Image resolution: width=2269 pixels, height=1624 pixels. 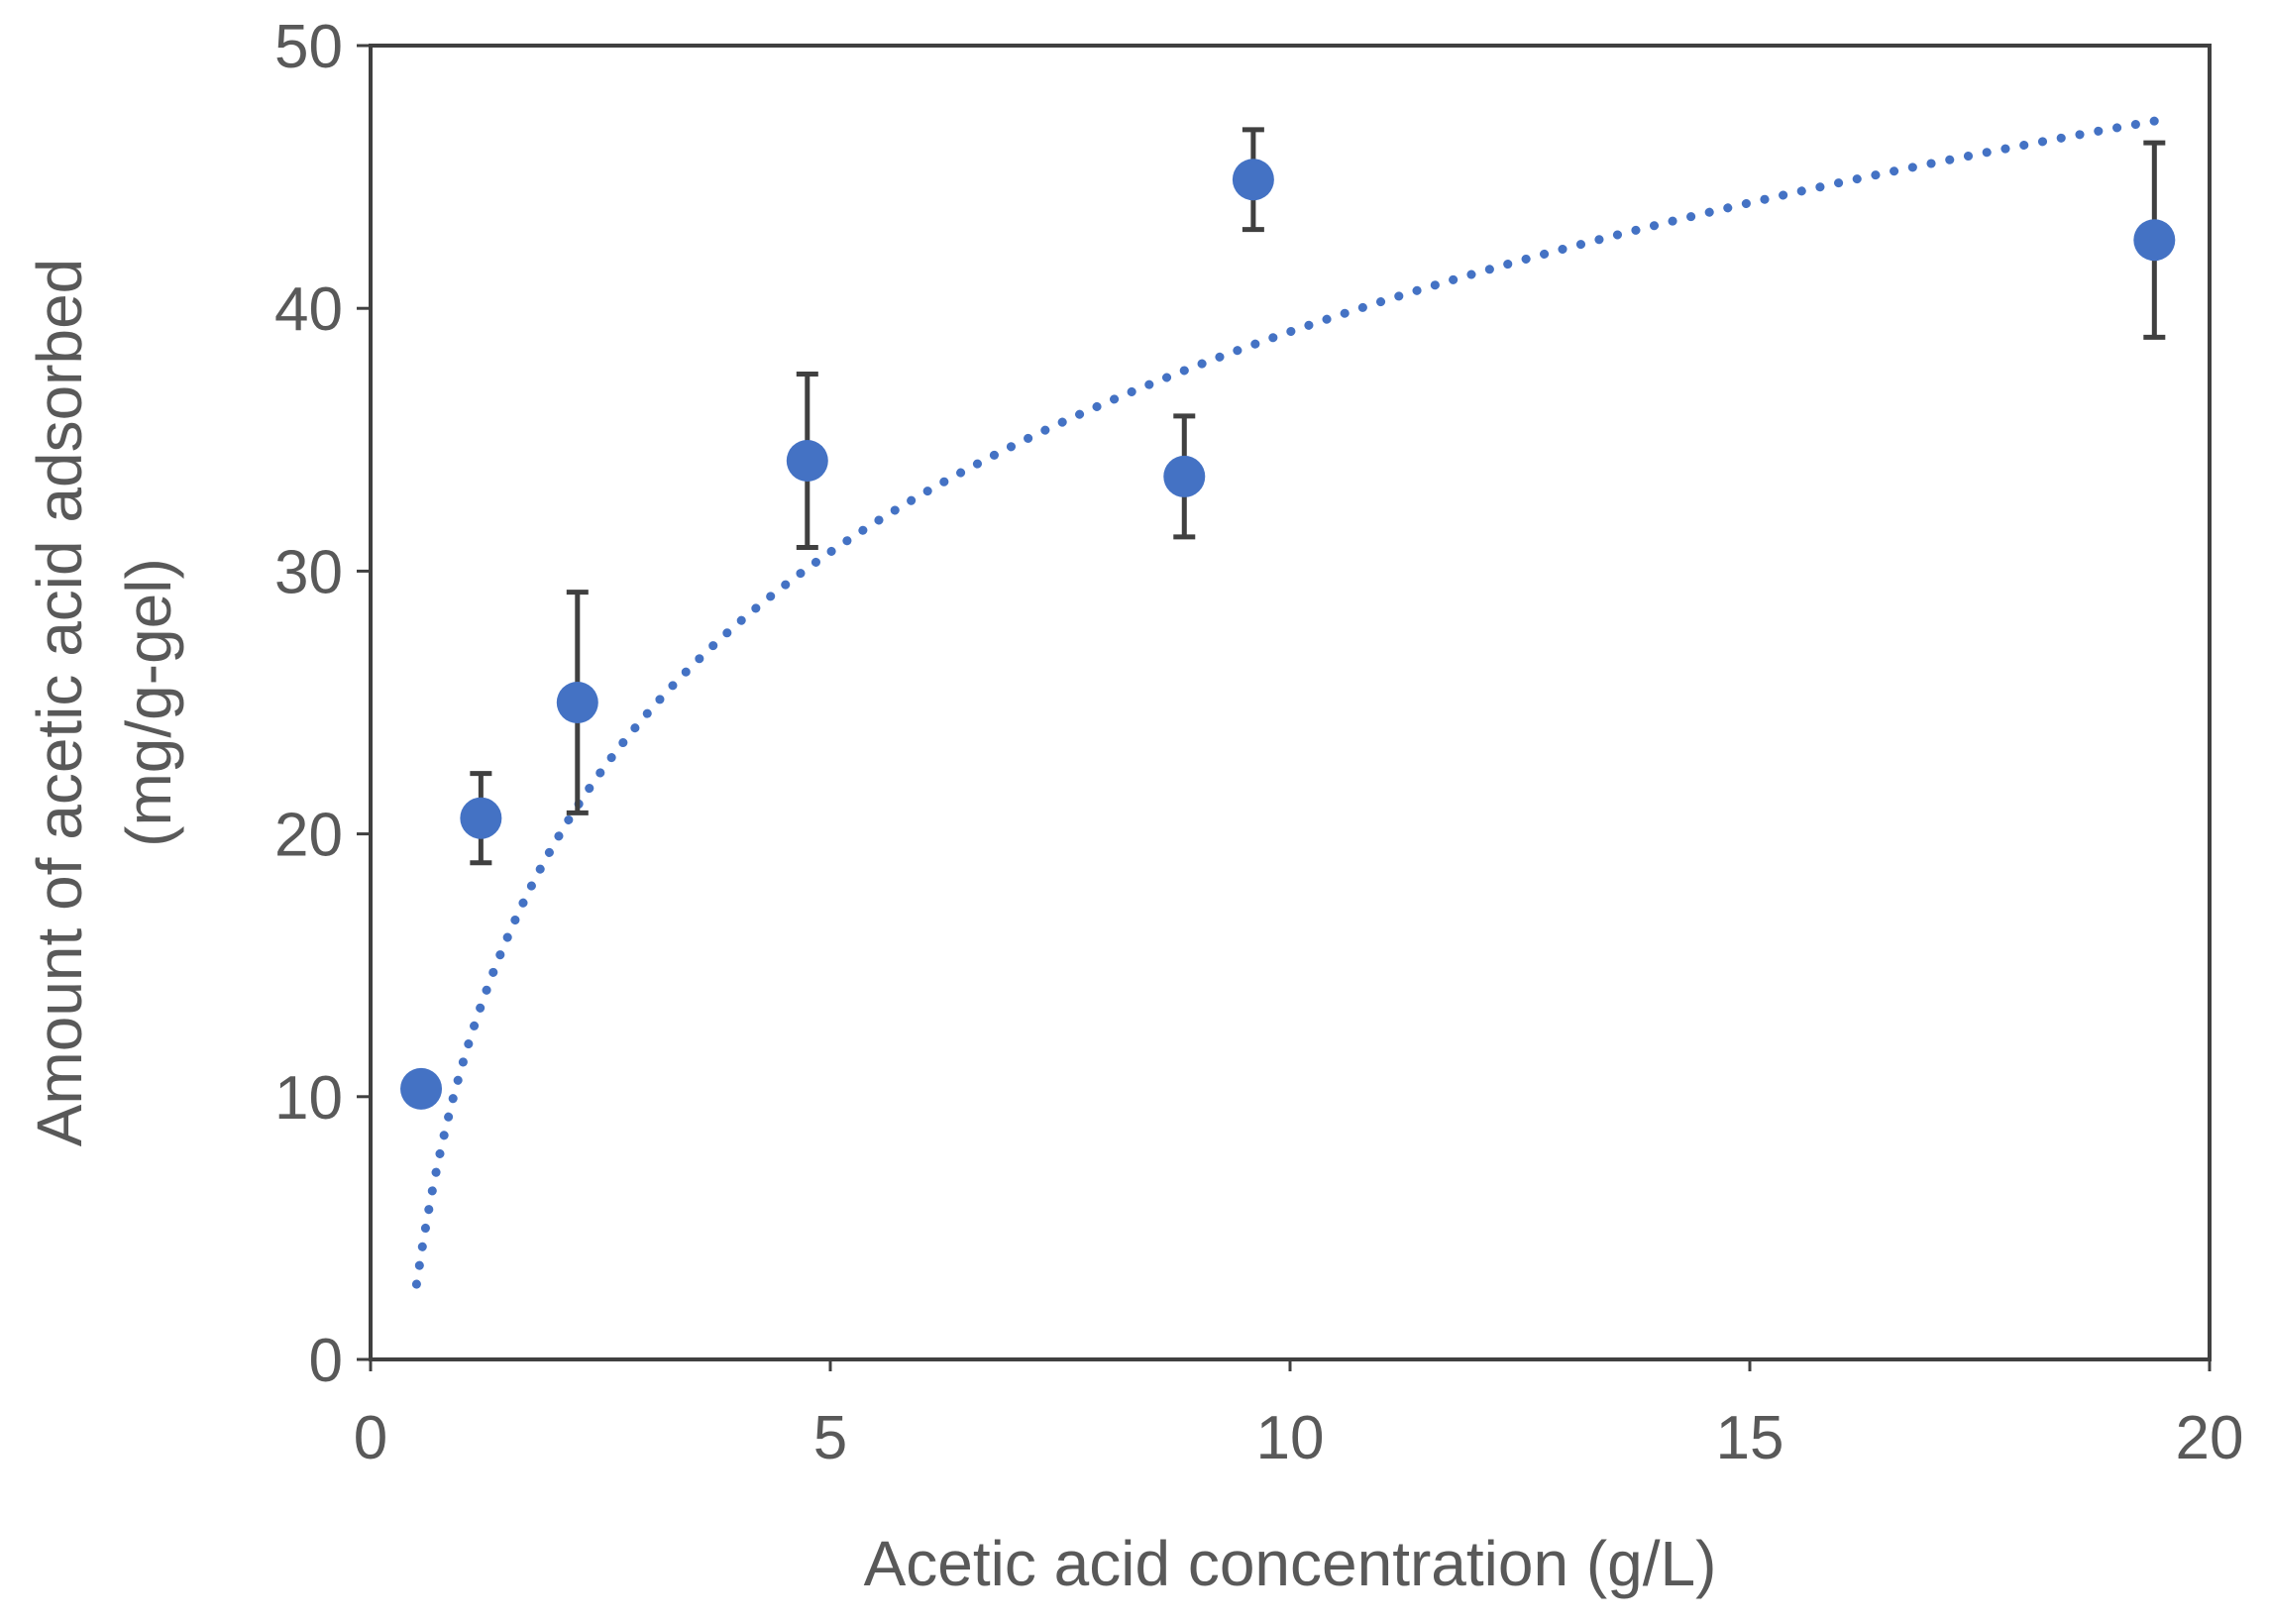 What do you see at coordinates (308, 309) in the screenshot?
I see `y-tick-label: 40` at bounding box center [308, 309].